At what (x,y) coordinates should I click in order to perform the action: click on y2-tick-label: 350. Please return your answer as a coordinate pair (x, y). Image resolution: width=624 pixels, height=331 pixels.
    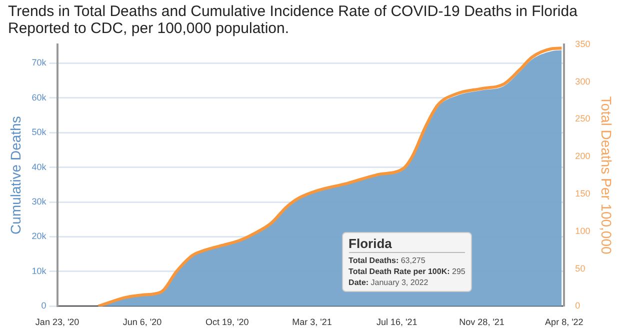
    Looking at the image, I should click on (582, 43).